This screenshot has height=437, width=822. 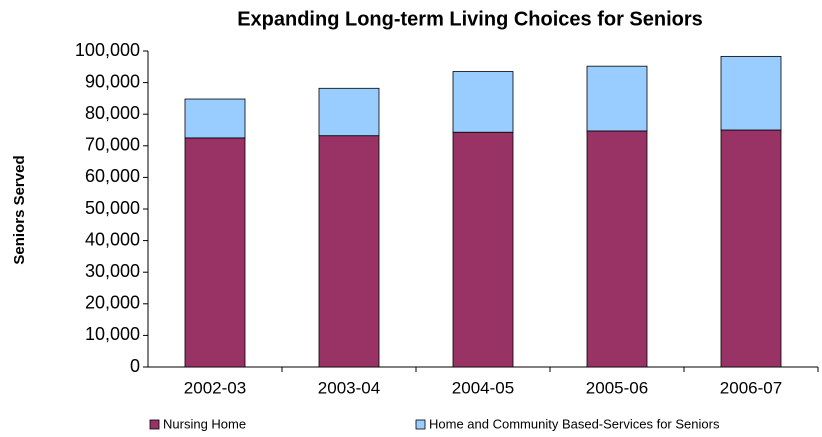 I want to click on y-tick-label: 80,000, so click(x=112, y=113).